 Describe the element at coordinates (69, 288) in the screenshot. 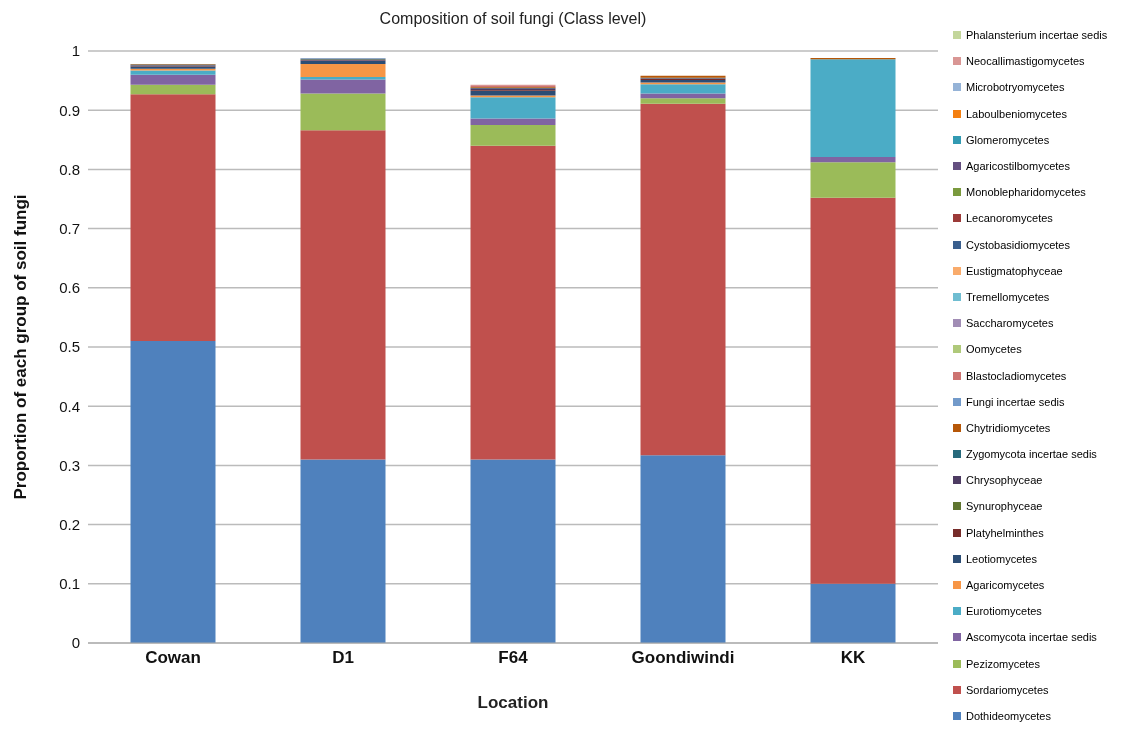

I see `y-tick-label: 0.6` at that location.